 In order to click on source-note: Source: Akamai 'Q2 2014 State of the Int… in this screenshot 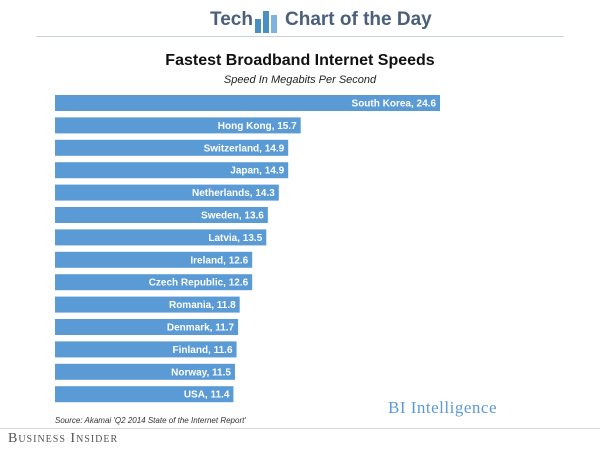, I will do `click(150, 420)`.